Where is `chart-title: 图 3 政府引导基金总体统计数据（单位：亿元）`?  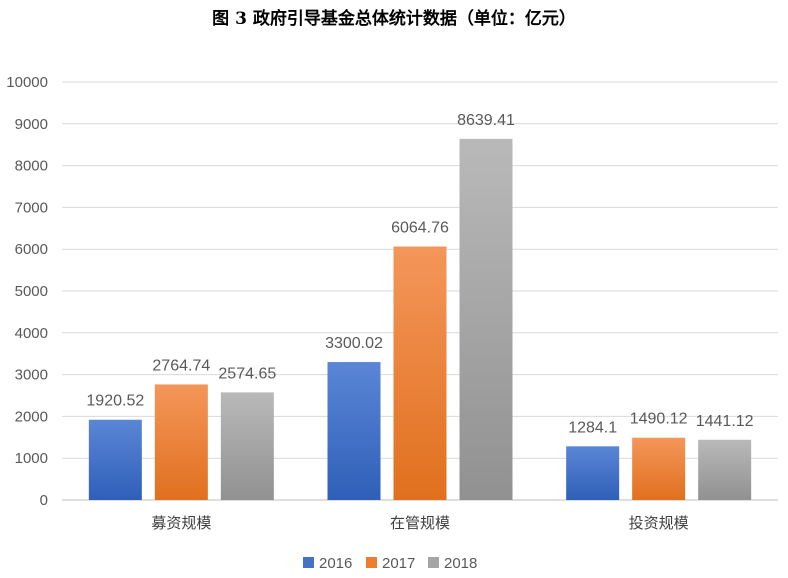 chart-title: 图 3 政府引导基金总体统计数据（单位：亿元） is located at coordinates (394, 18).